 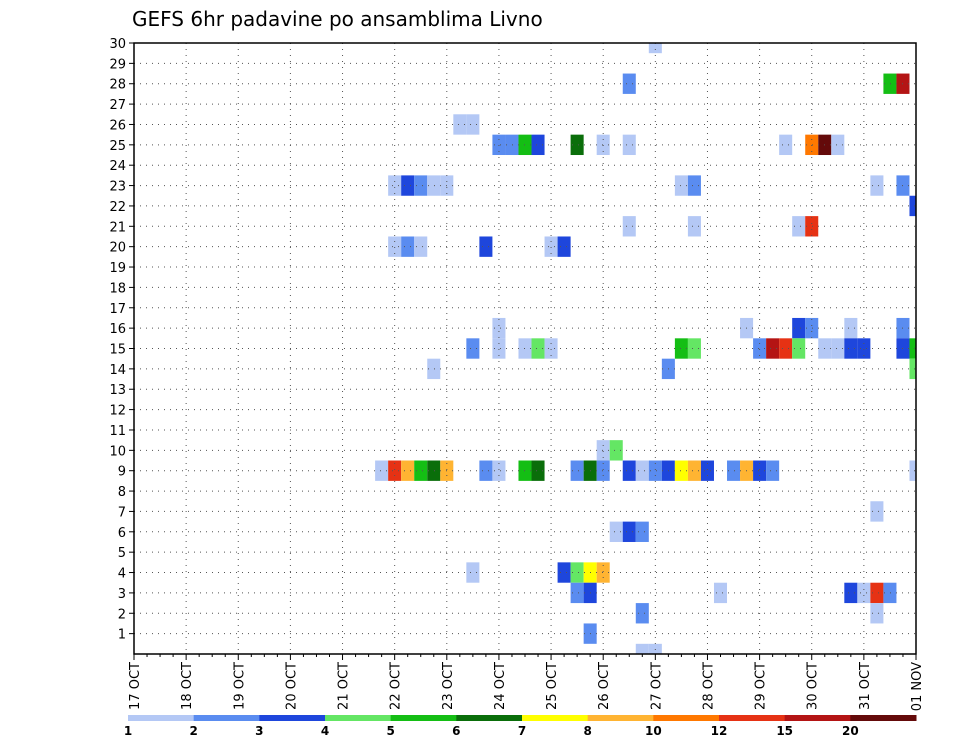 I want to click on y-tick-label: 11, so click(x=117, y=431).